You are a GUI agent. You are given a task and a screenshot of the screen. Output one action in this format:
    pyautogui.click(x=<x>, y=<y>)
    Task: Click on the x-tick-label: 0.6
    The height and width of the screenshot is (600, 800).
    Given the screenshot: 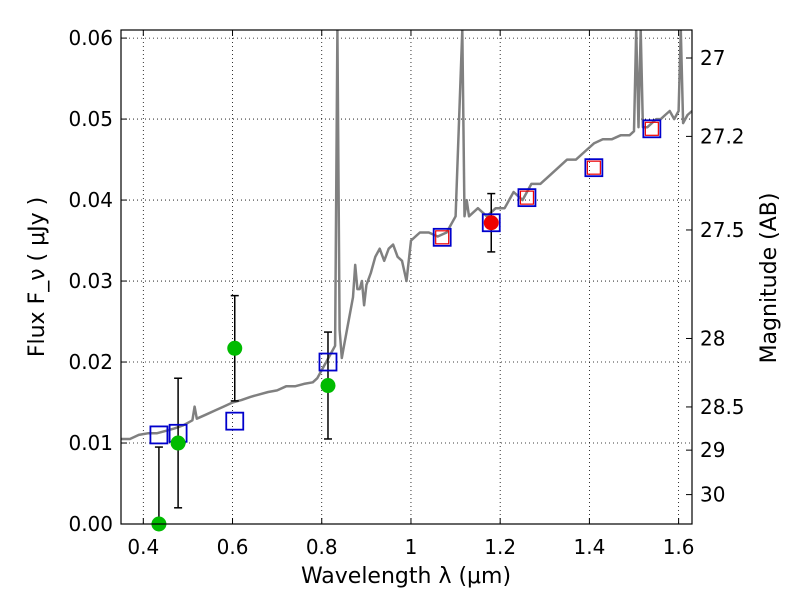 What is the action you would take?
    pyautogui.click(x=233, y=547)
    